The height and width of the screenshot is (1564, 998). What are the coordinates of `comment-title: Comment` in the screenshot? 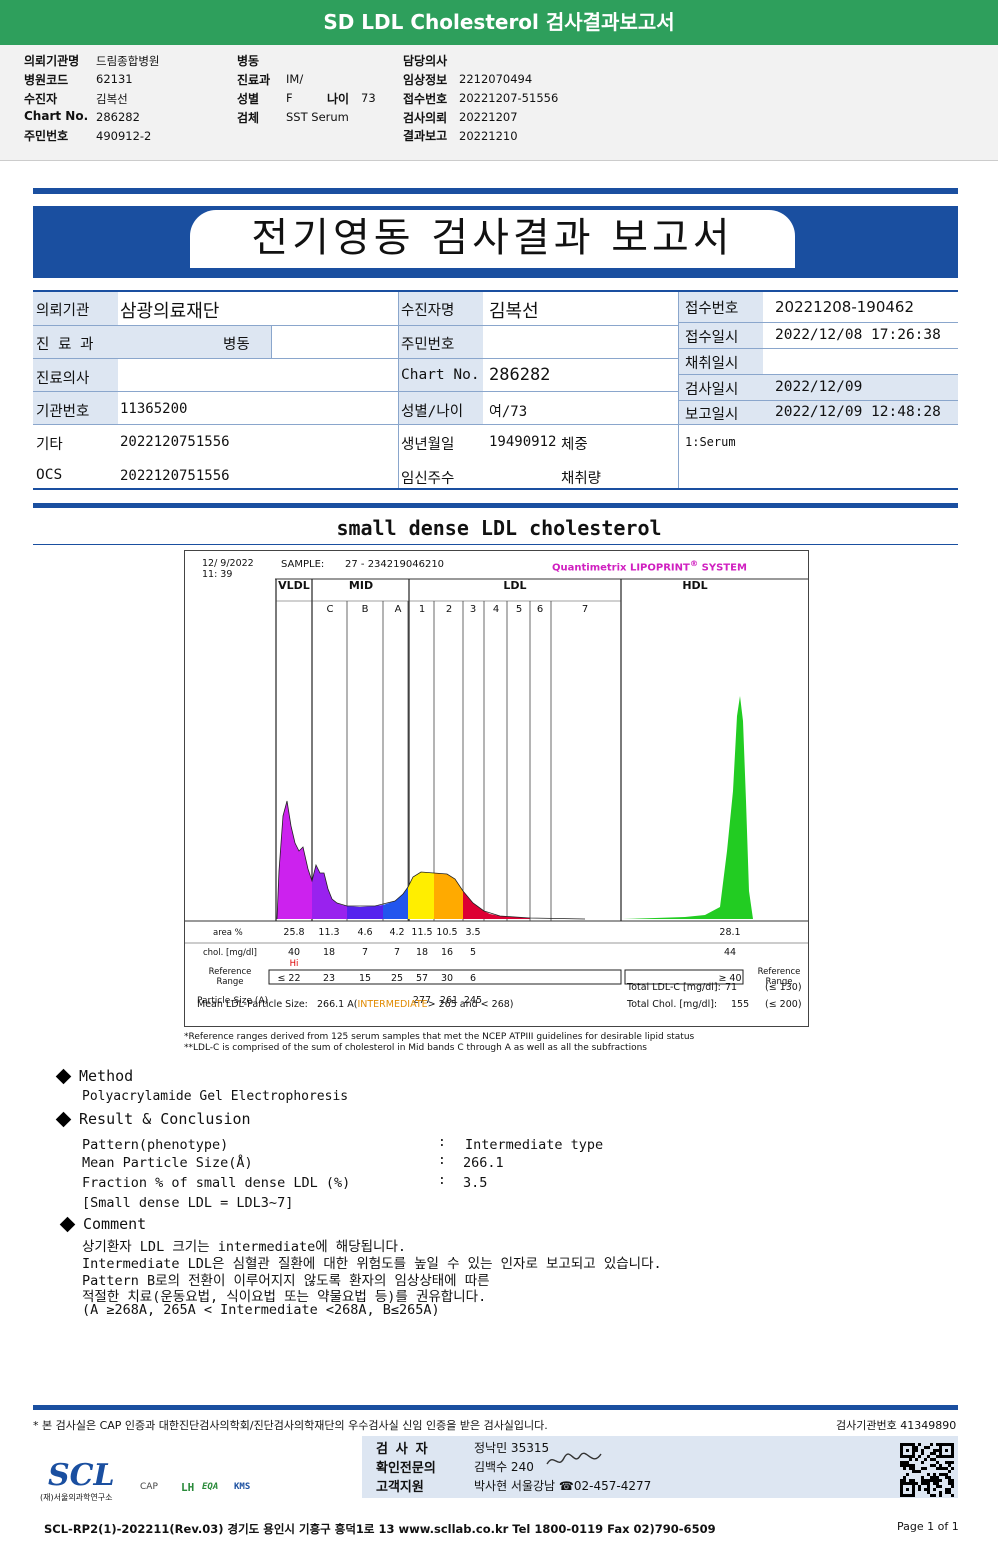 It's located at (102, 1224).